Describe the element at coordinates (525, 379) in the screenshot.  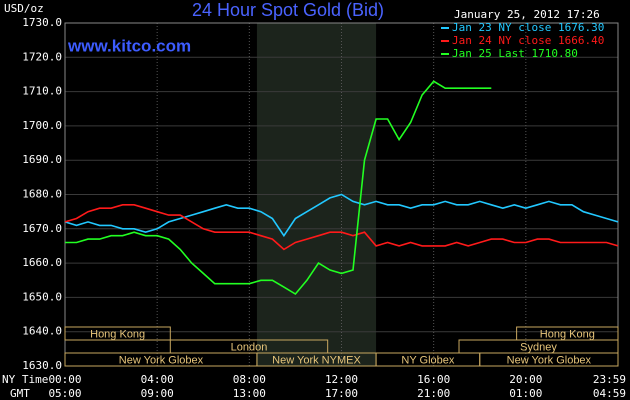
I see `x-tick-label: 20:00` at that location.